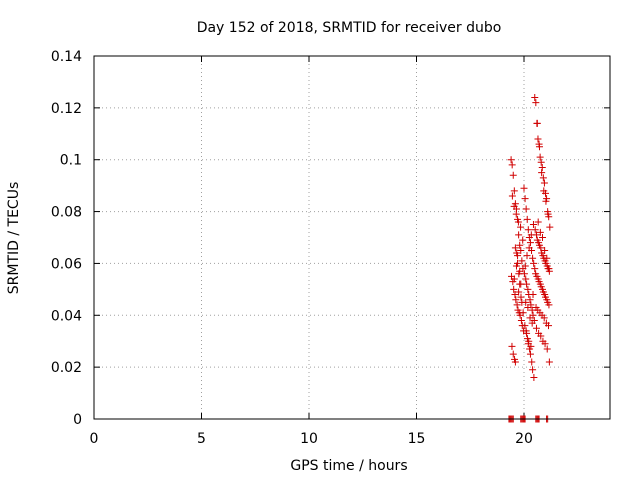  Describe the element at coordinates (66, 213) in the screenshot. I see `y-tick-label: 0.08` at that location.